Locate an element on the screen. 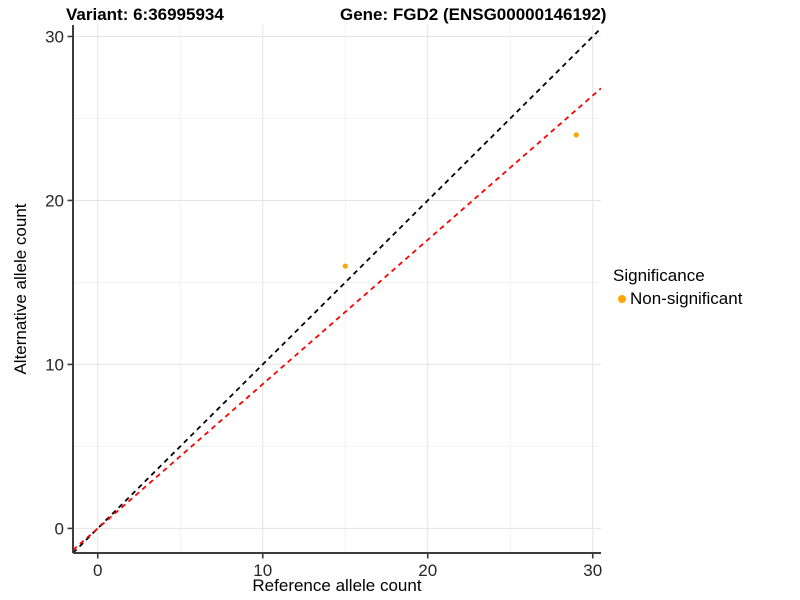 This screenshot has width=800, height=600. y-axis-title: Alternative allele count is located at coordinates (20, 289).